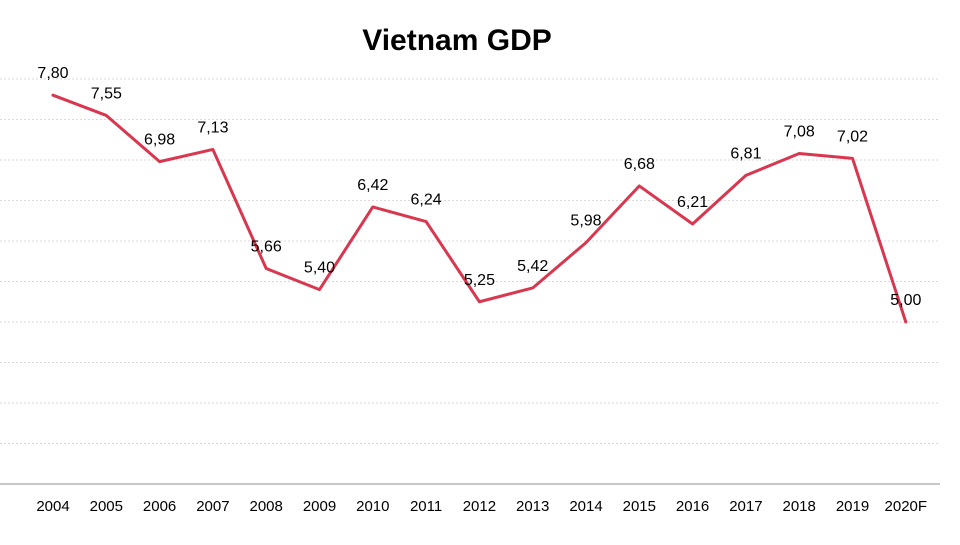 The width and height of the screenshot is (960, 545). I want to click on data-label: 5,98, so click(585, 221).